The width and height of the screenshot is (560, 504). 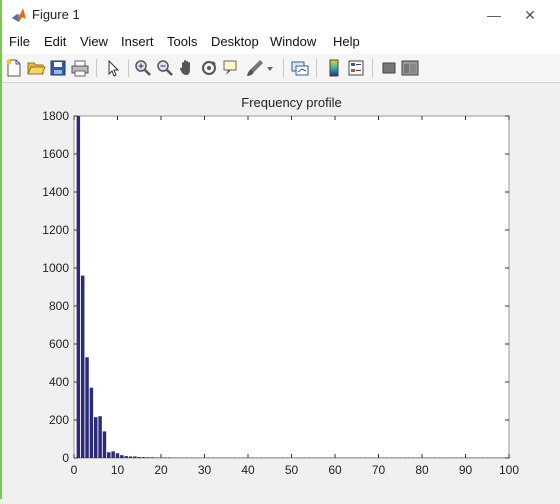 I want to click on save-figure-icon, so click(x=58, y=68).